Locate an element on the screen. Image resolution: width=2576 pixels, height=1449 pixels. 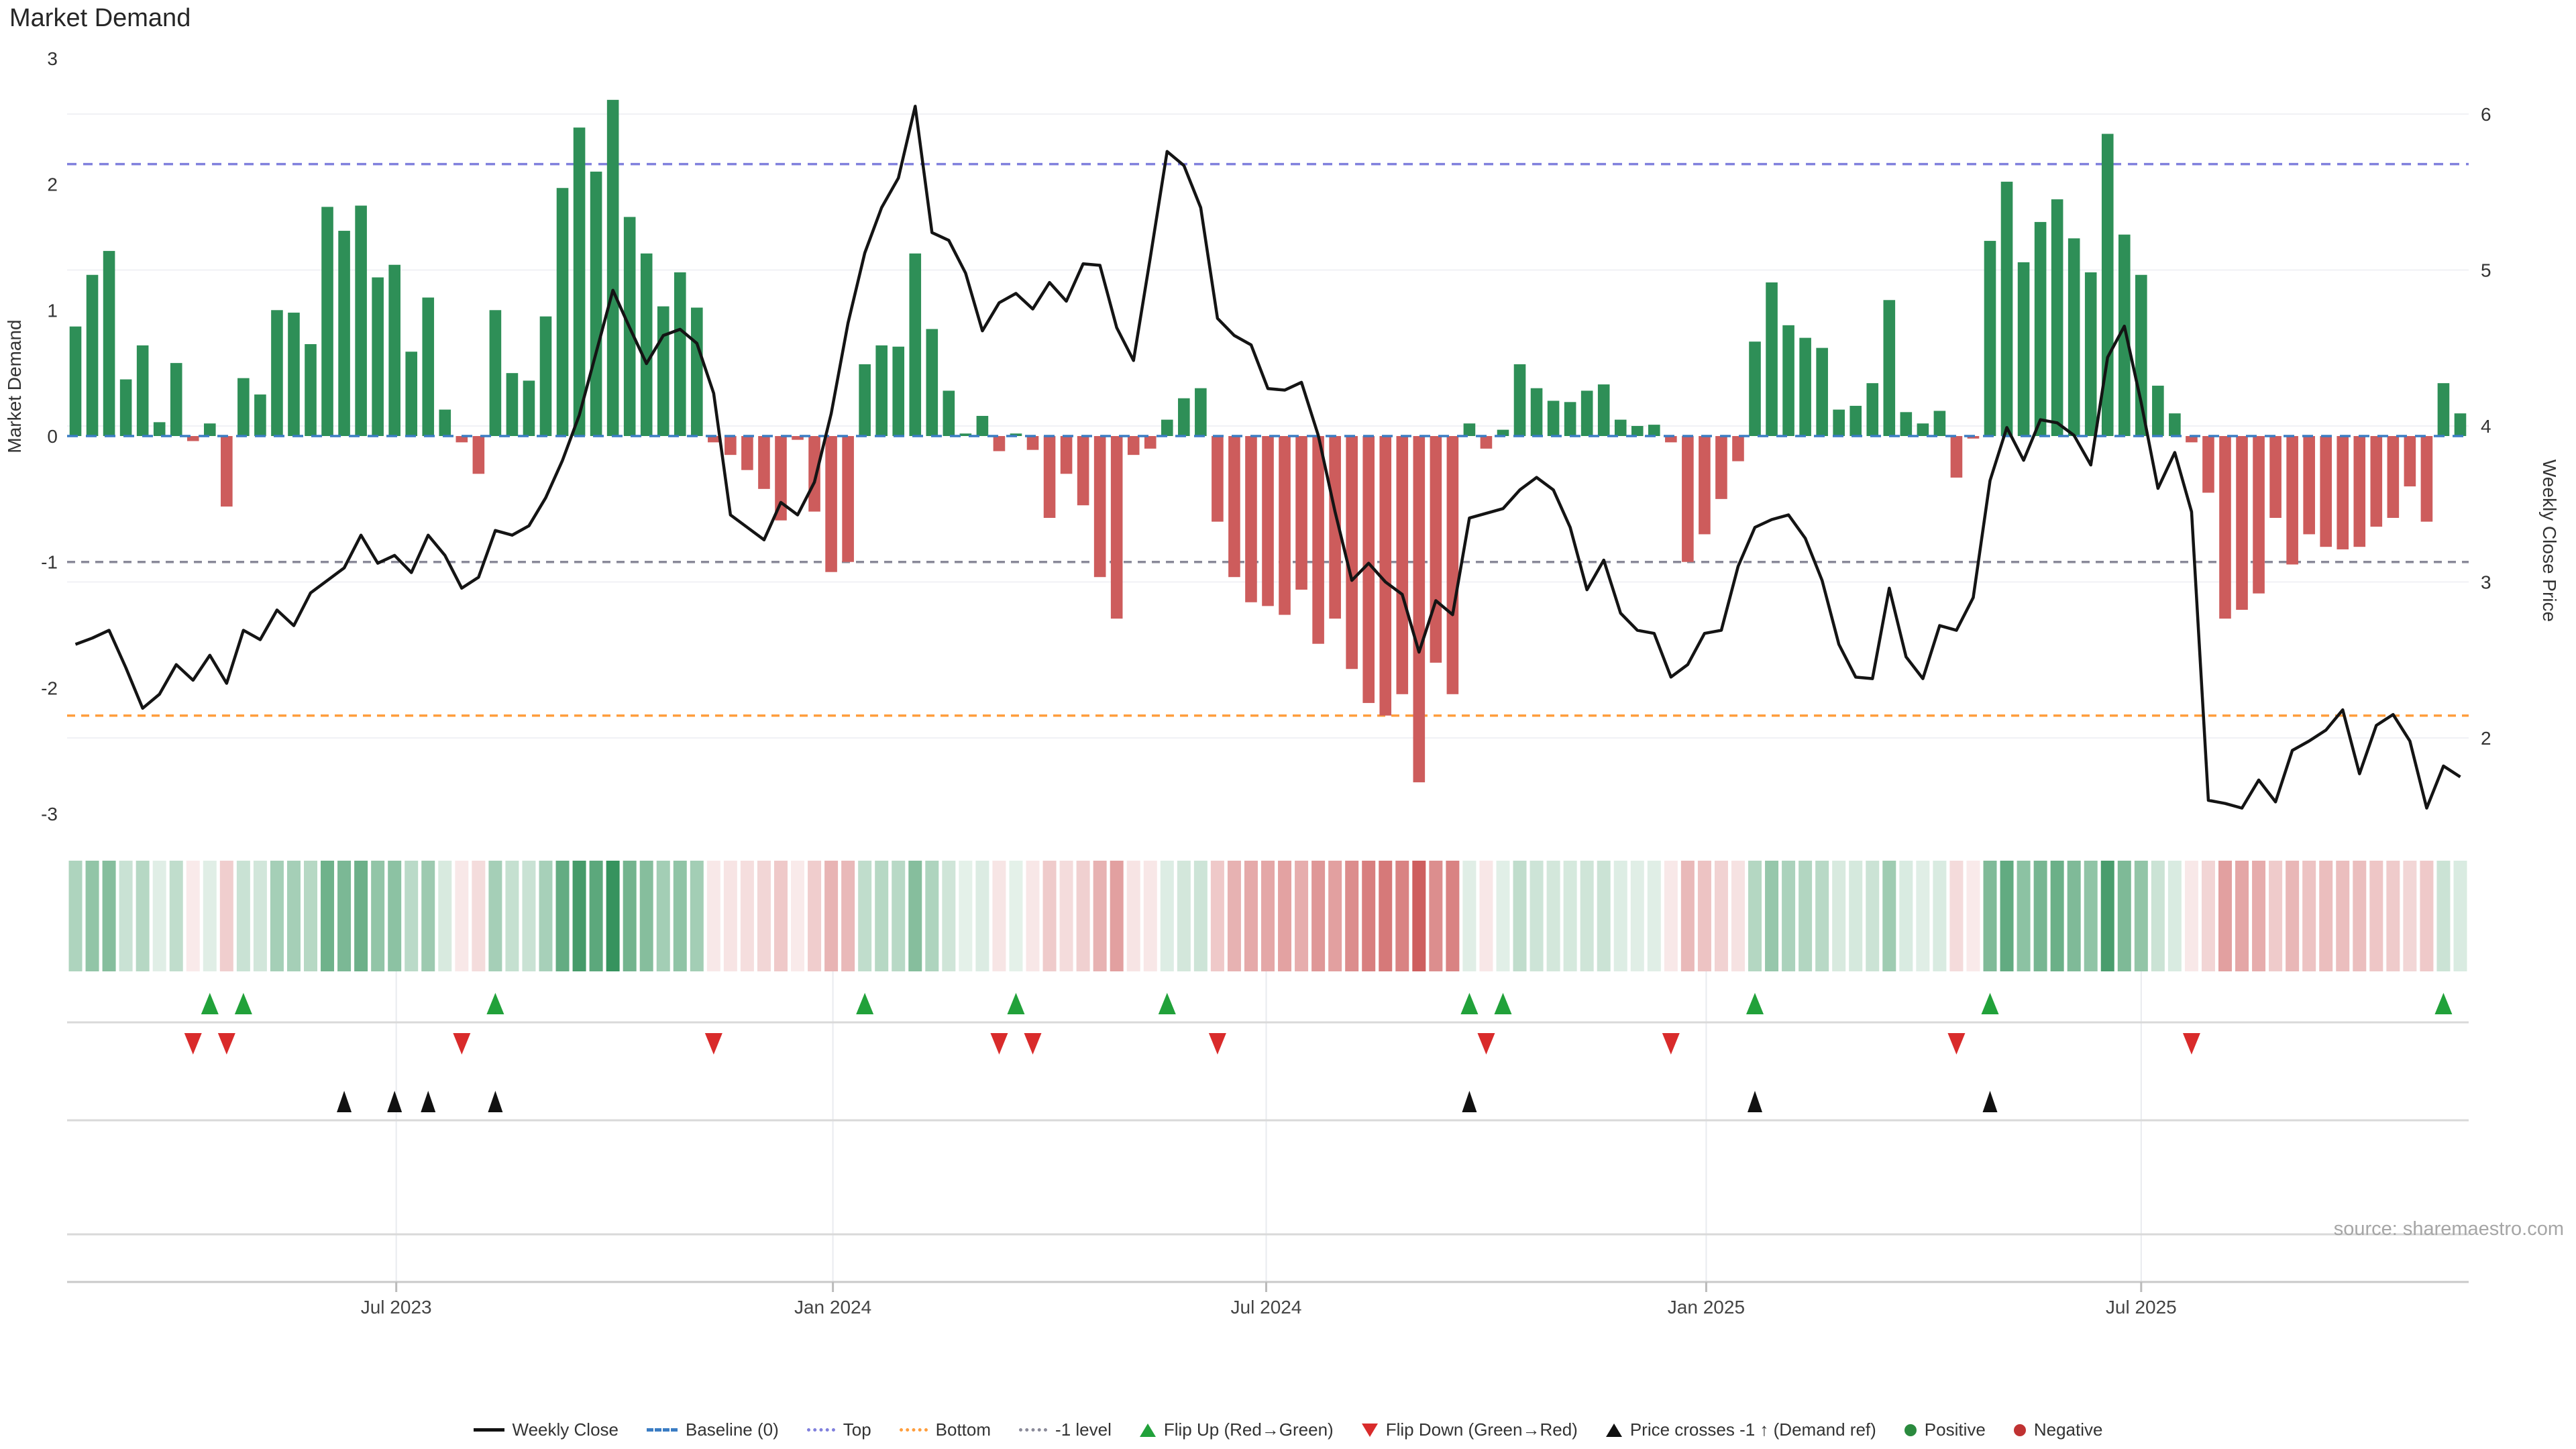
x-tick-label: Jul 2024 is located at coordinates (1266, 1307).